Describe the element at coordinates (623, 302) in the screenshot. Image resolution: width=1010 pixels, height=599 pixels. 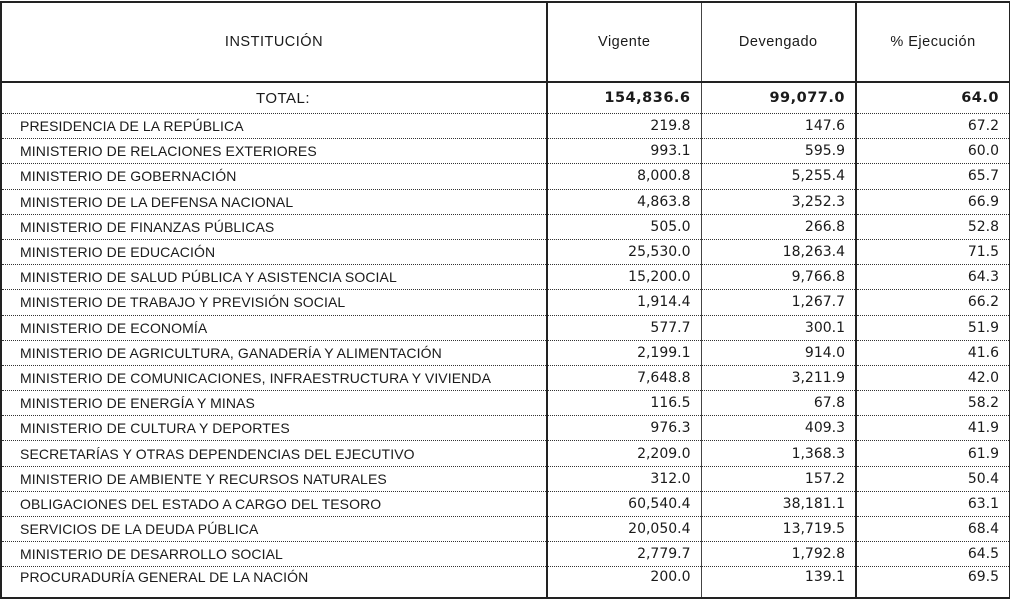
I see `vigente-cell: 1,914.4` at that location.